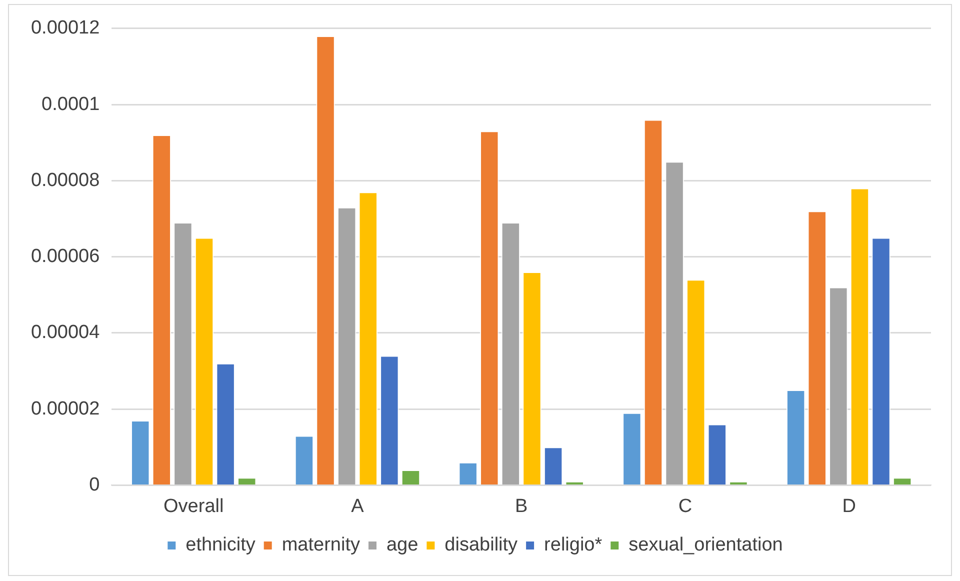 The height and width of the screenshot is (581, 960). Describe the element at coordinates (321, 545) in the screenshot. I see `legend-label: maternity` at that location.